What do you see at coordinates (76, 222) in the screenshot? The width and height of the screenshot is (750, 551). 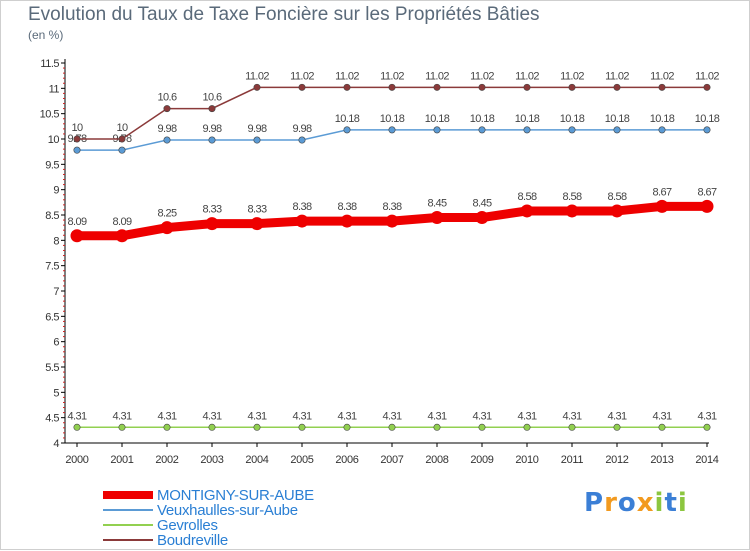 I see `data-label: 8.09` at bounding box center [76, 222].